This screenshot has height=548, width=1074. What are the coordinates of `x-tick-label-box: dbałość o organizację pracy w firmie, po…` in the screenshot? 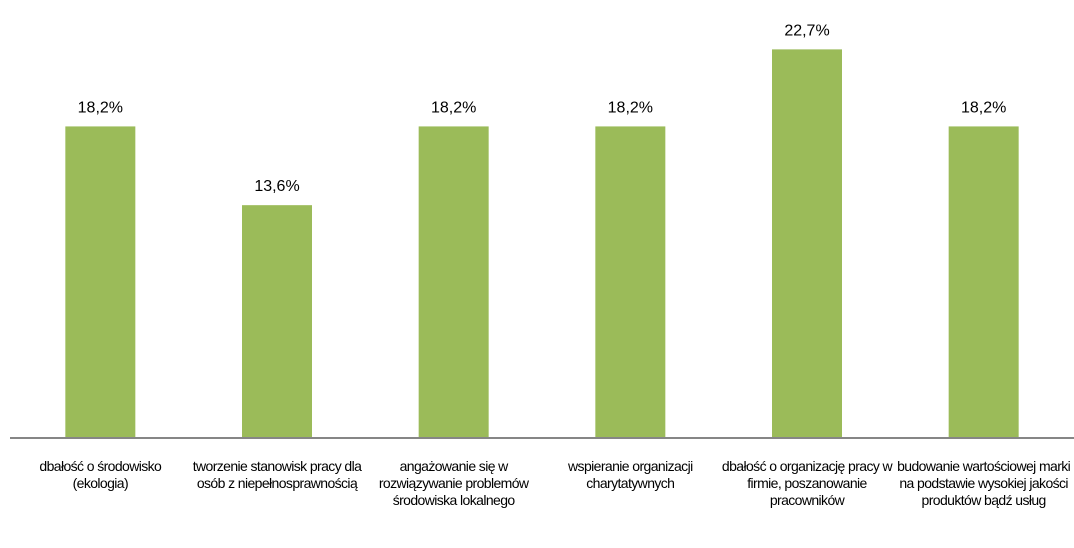 It's located at (807, 483).